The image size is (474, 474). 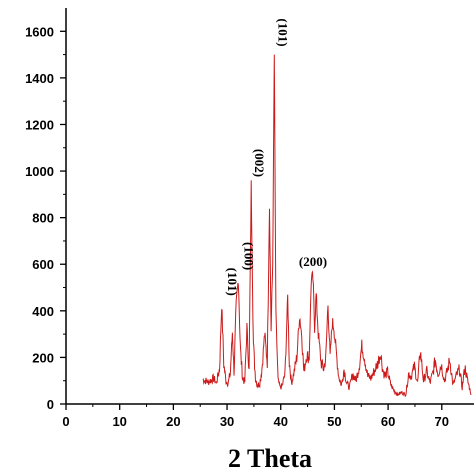 I want to click on y-tick-label: 1200, so click(x=39, y=124).